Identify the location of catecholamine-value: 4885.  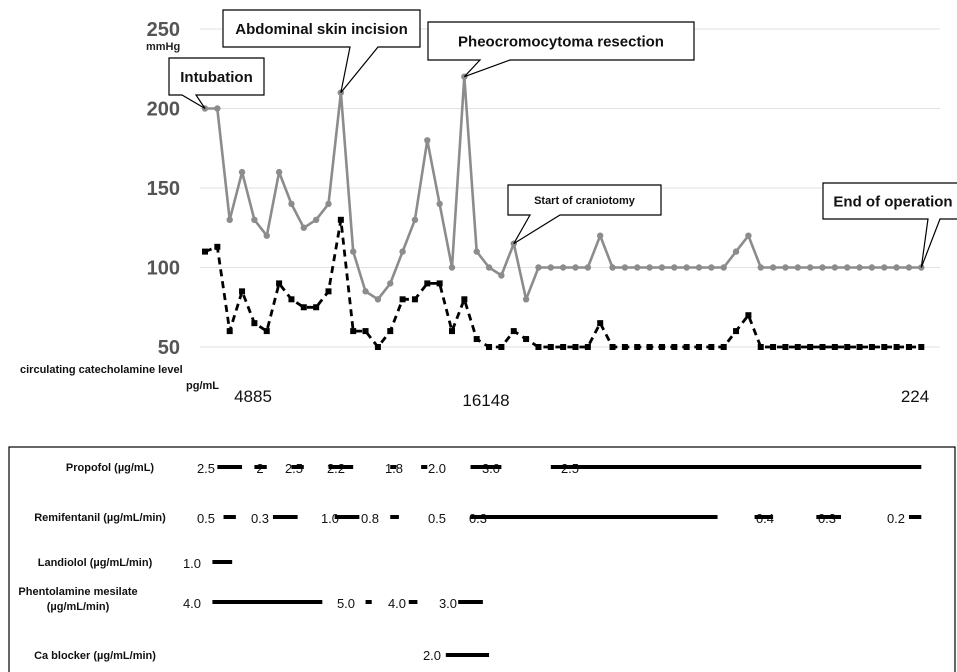
(253, 396).